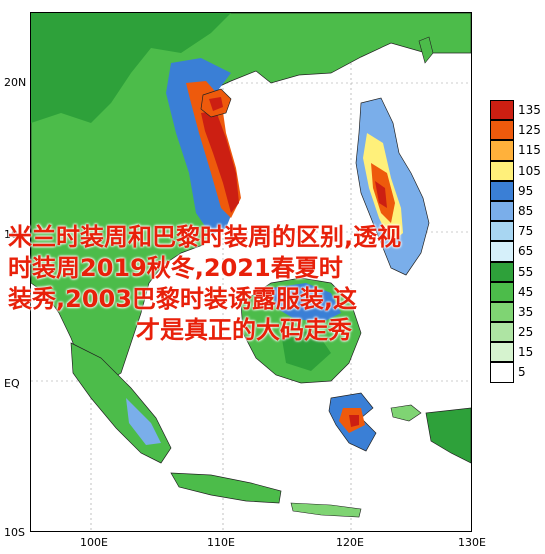 The height and width of the screenshot is (554, 545). Describe the element at coordinates (515, 170) in the screenshot. I see `legend-row: 105` at that location.